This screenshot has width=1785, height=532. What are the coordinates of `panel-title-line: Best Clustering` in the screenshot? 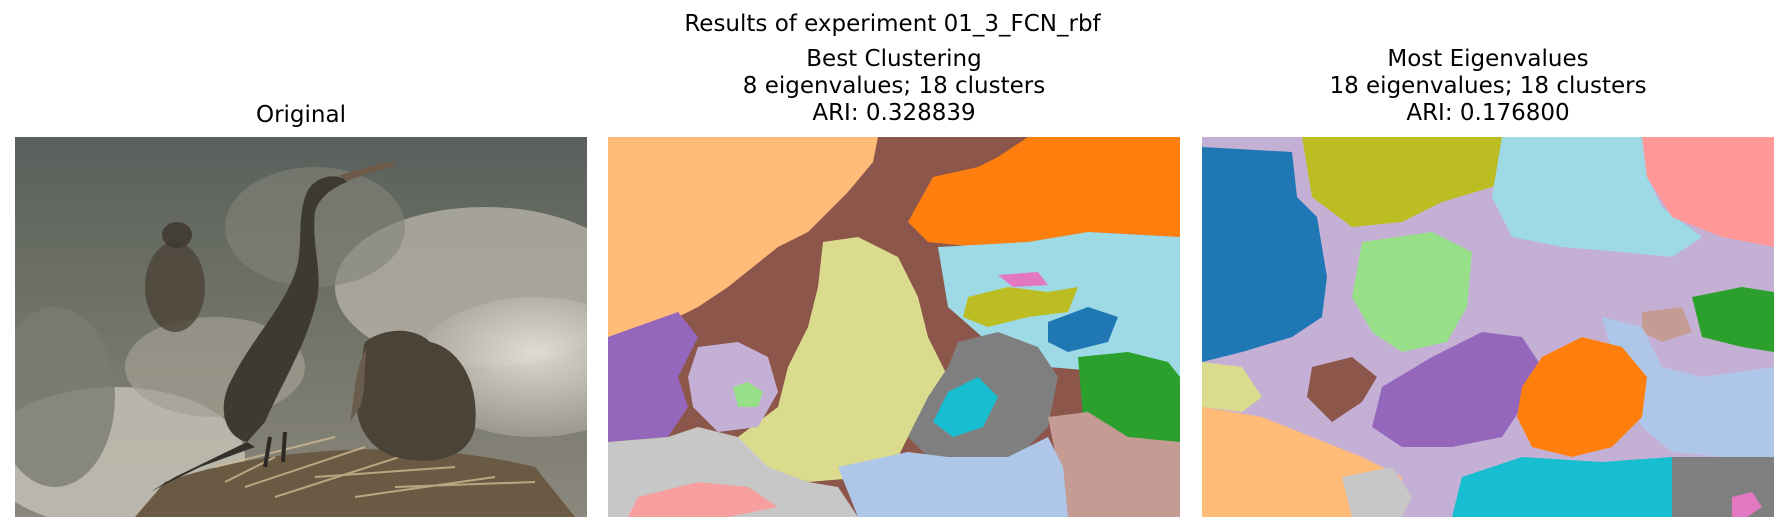 It's located at (894, 59).